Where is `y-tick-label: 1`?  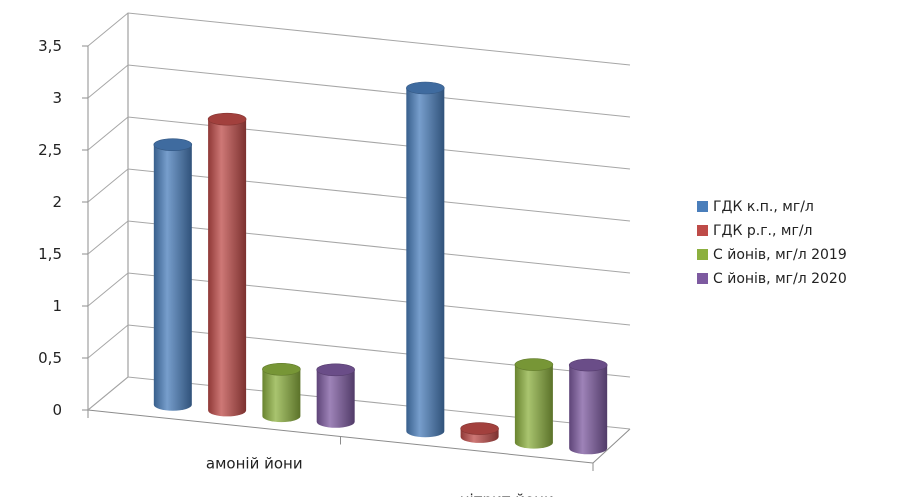
y-tick-label: 1 is located at coordinates (57, 306).